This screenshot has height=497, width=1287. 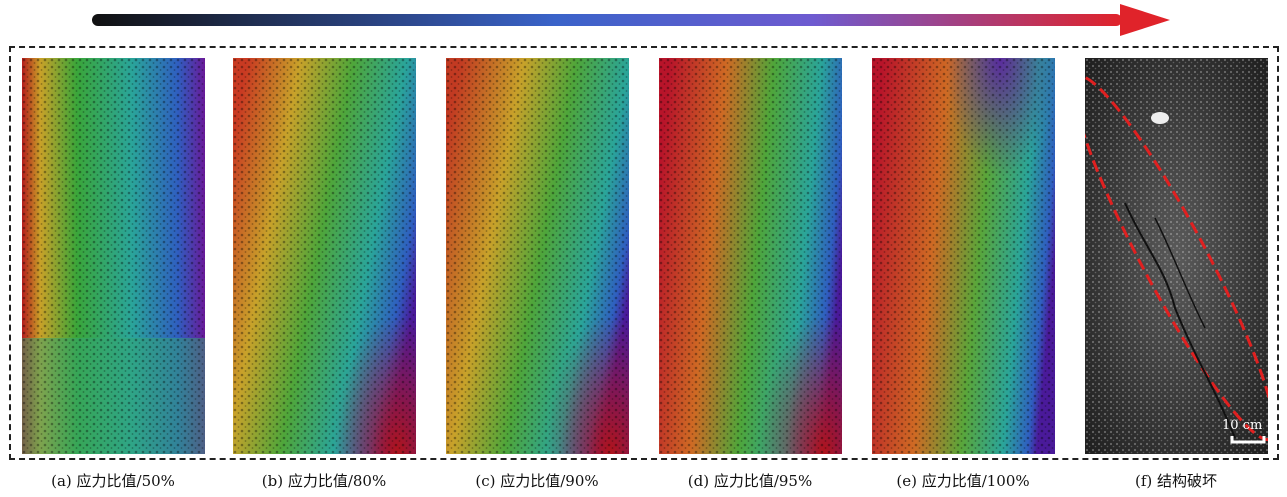 What do you see at coordinates (1180, 320) in the screenshot?
I see `crack-line` at bounding box center [1180, 320].